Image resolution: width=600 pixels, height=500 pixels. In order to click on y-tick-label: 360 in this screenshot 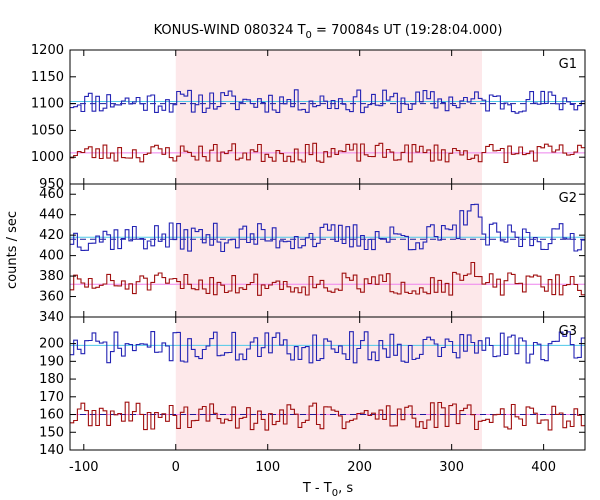, I will do `click(51, 297)`.